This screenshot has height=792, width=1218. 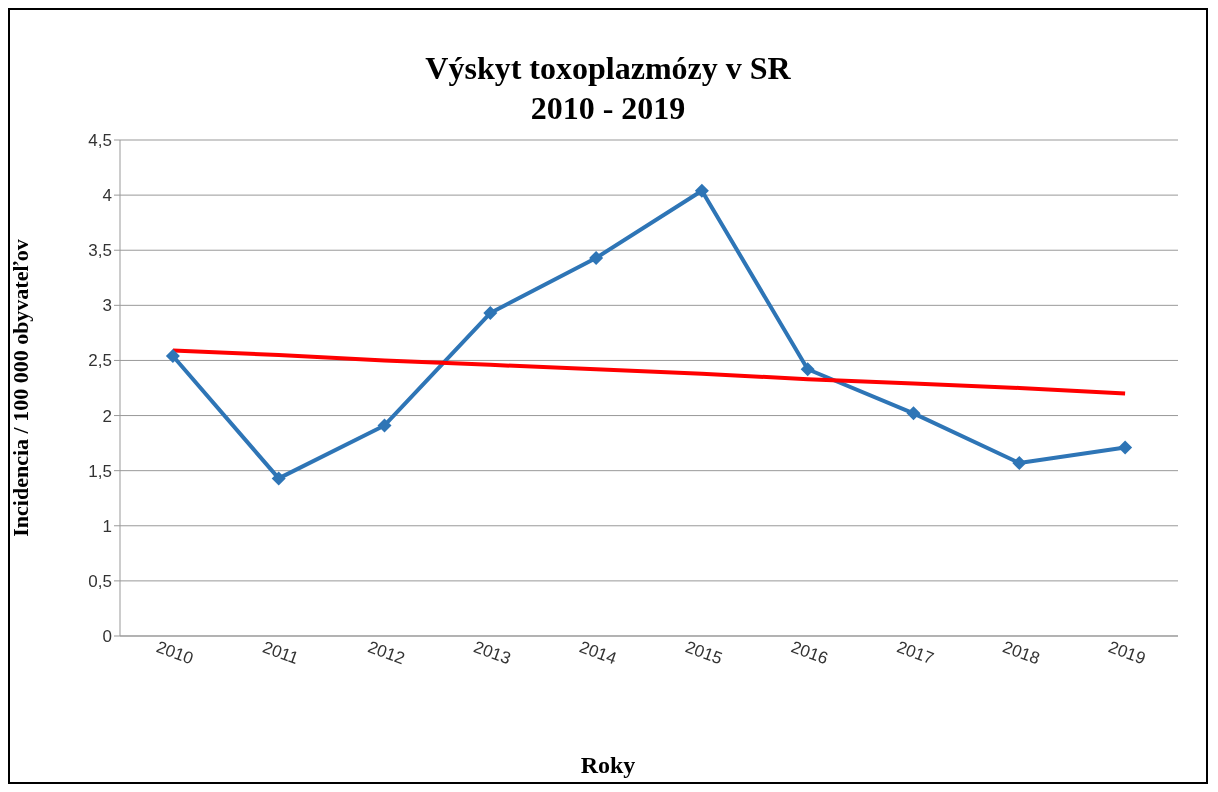 What do you see at coordinates (100, 141) in the screenshot?
I see `y-tick-label: 4,5` at bounding box center [100, 141].